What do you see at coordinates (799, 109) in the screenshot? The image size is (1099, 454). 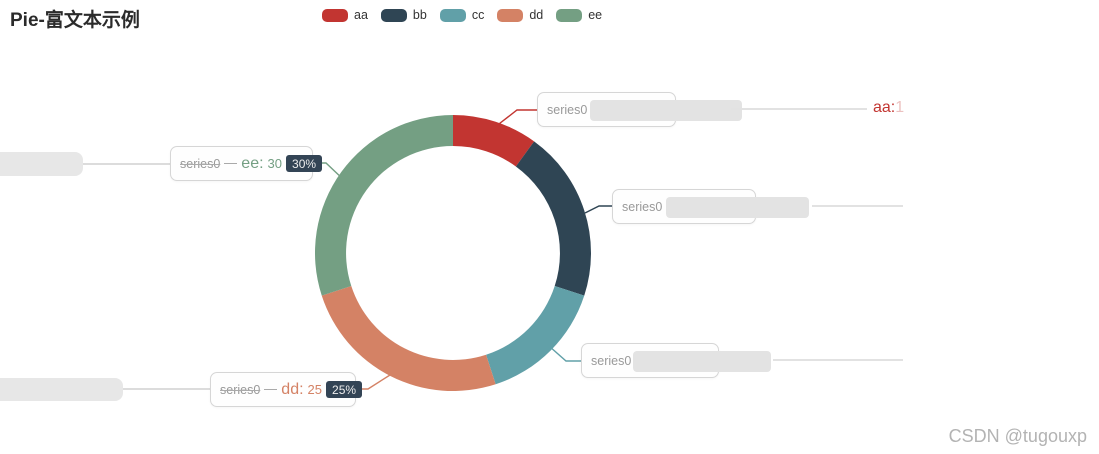 I see `label-aa-line` at bounding box center [799, 109].